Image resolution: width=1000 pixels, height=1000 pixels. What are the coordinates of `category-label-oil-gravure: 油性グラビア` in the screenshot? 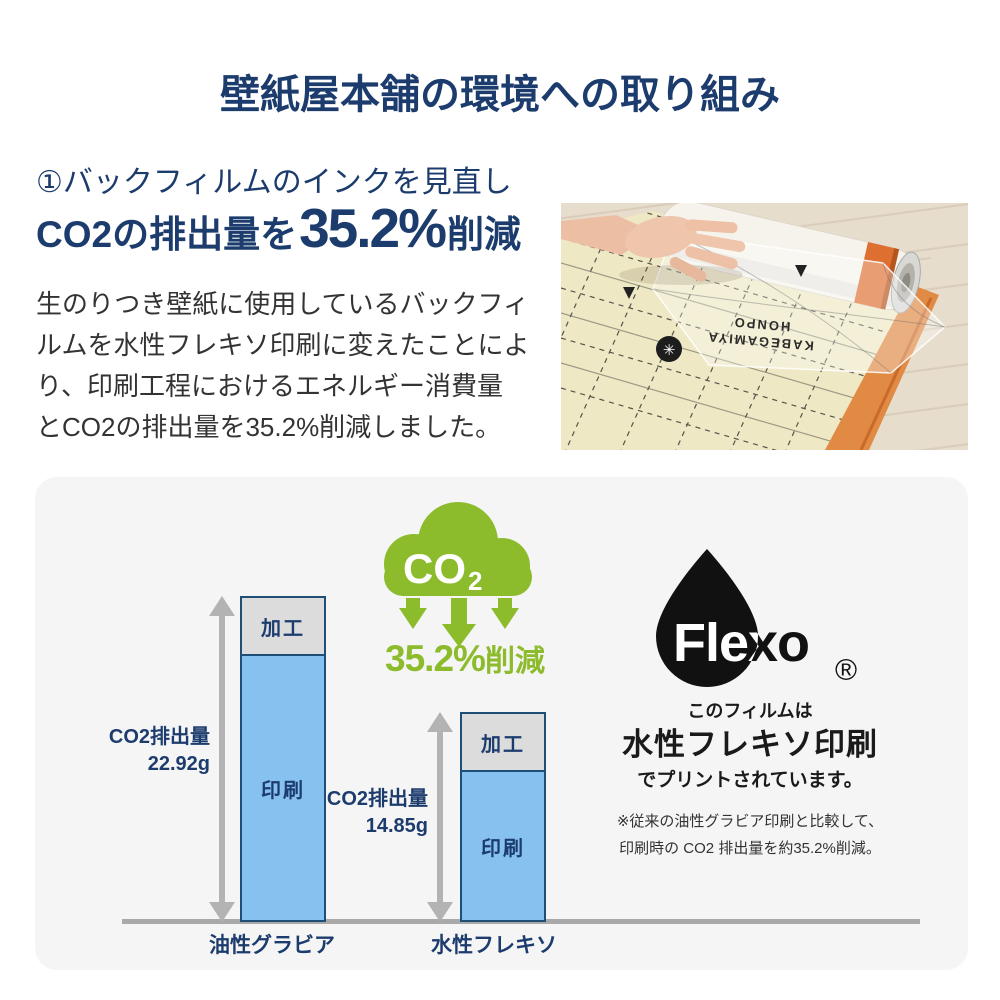 It's located at (272, 945).